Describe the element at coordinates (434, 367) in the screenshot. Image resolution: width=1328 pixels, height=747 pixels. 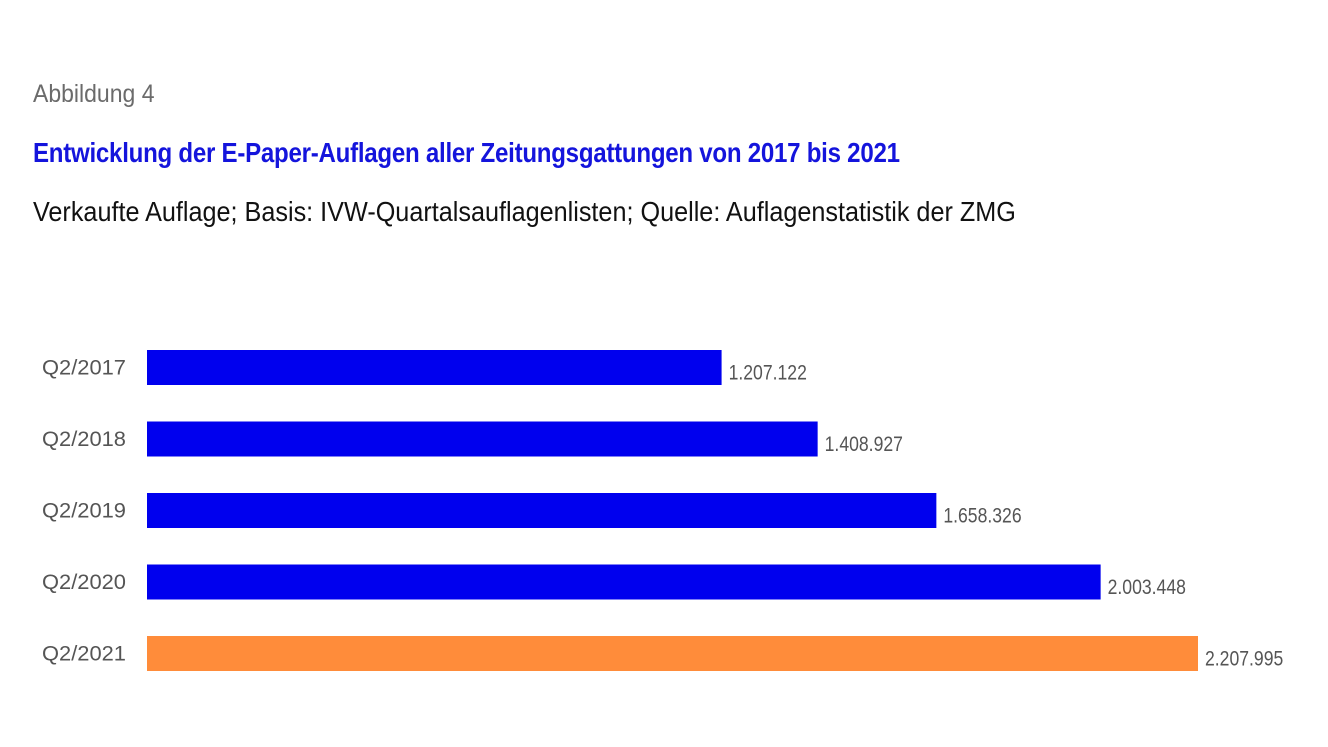
I see `bar-Q2-2017` at that location.